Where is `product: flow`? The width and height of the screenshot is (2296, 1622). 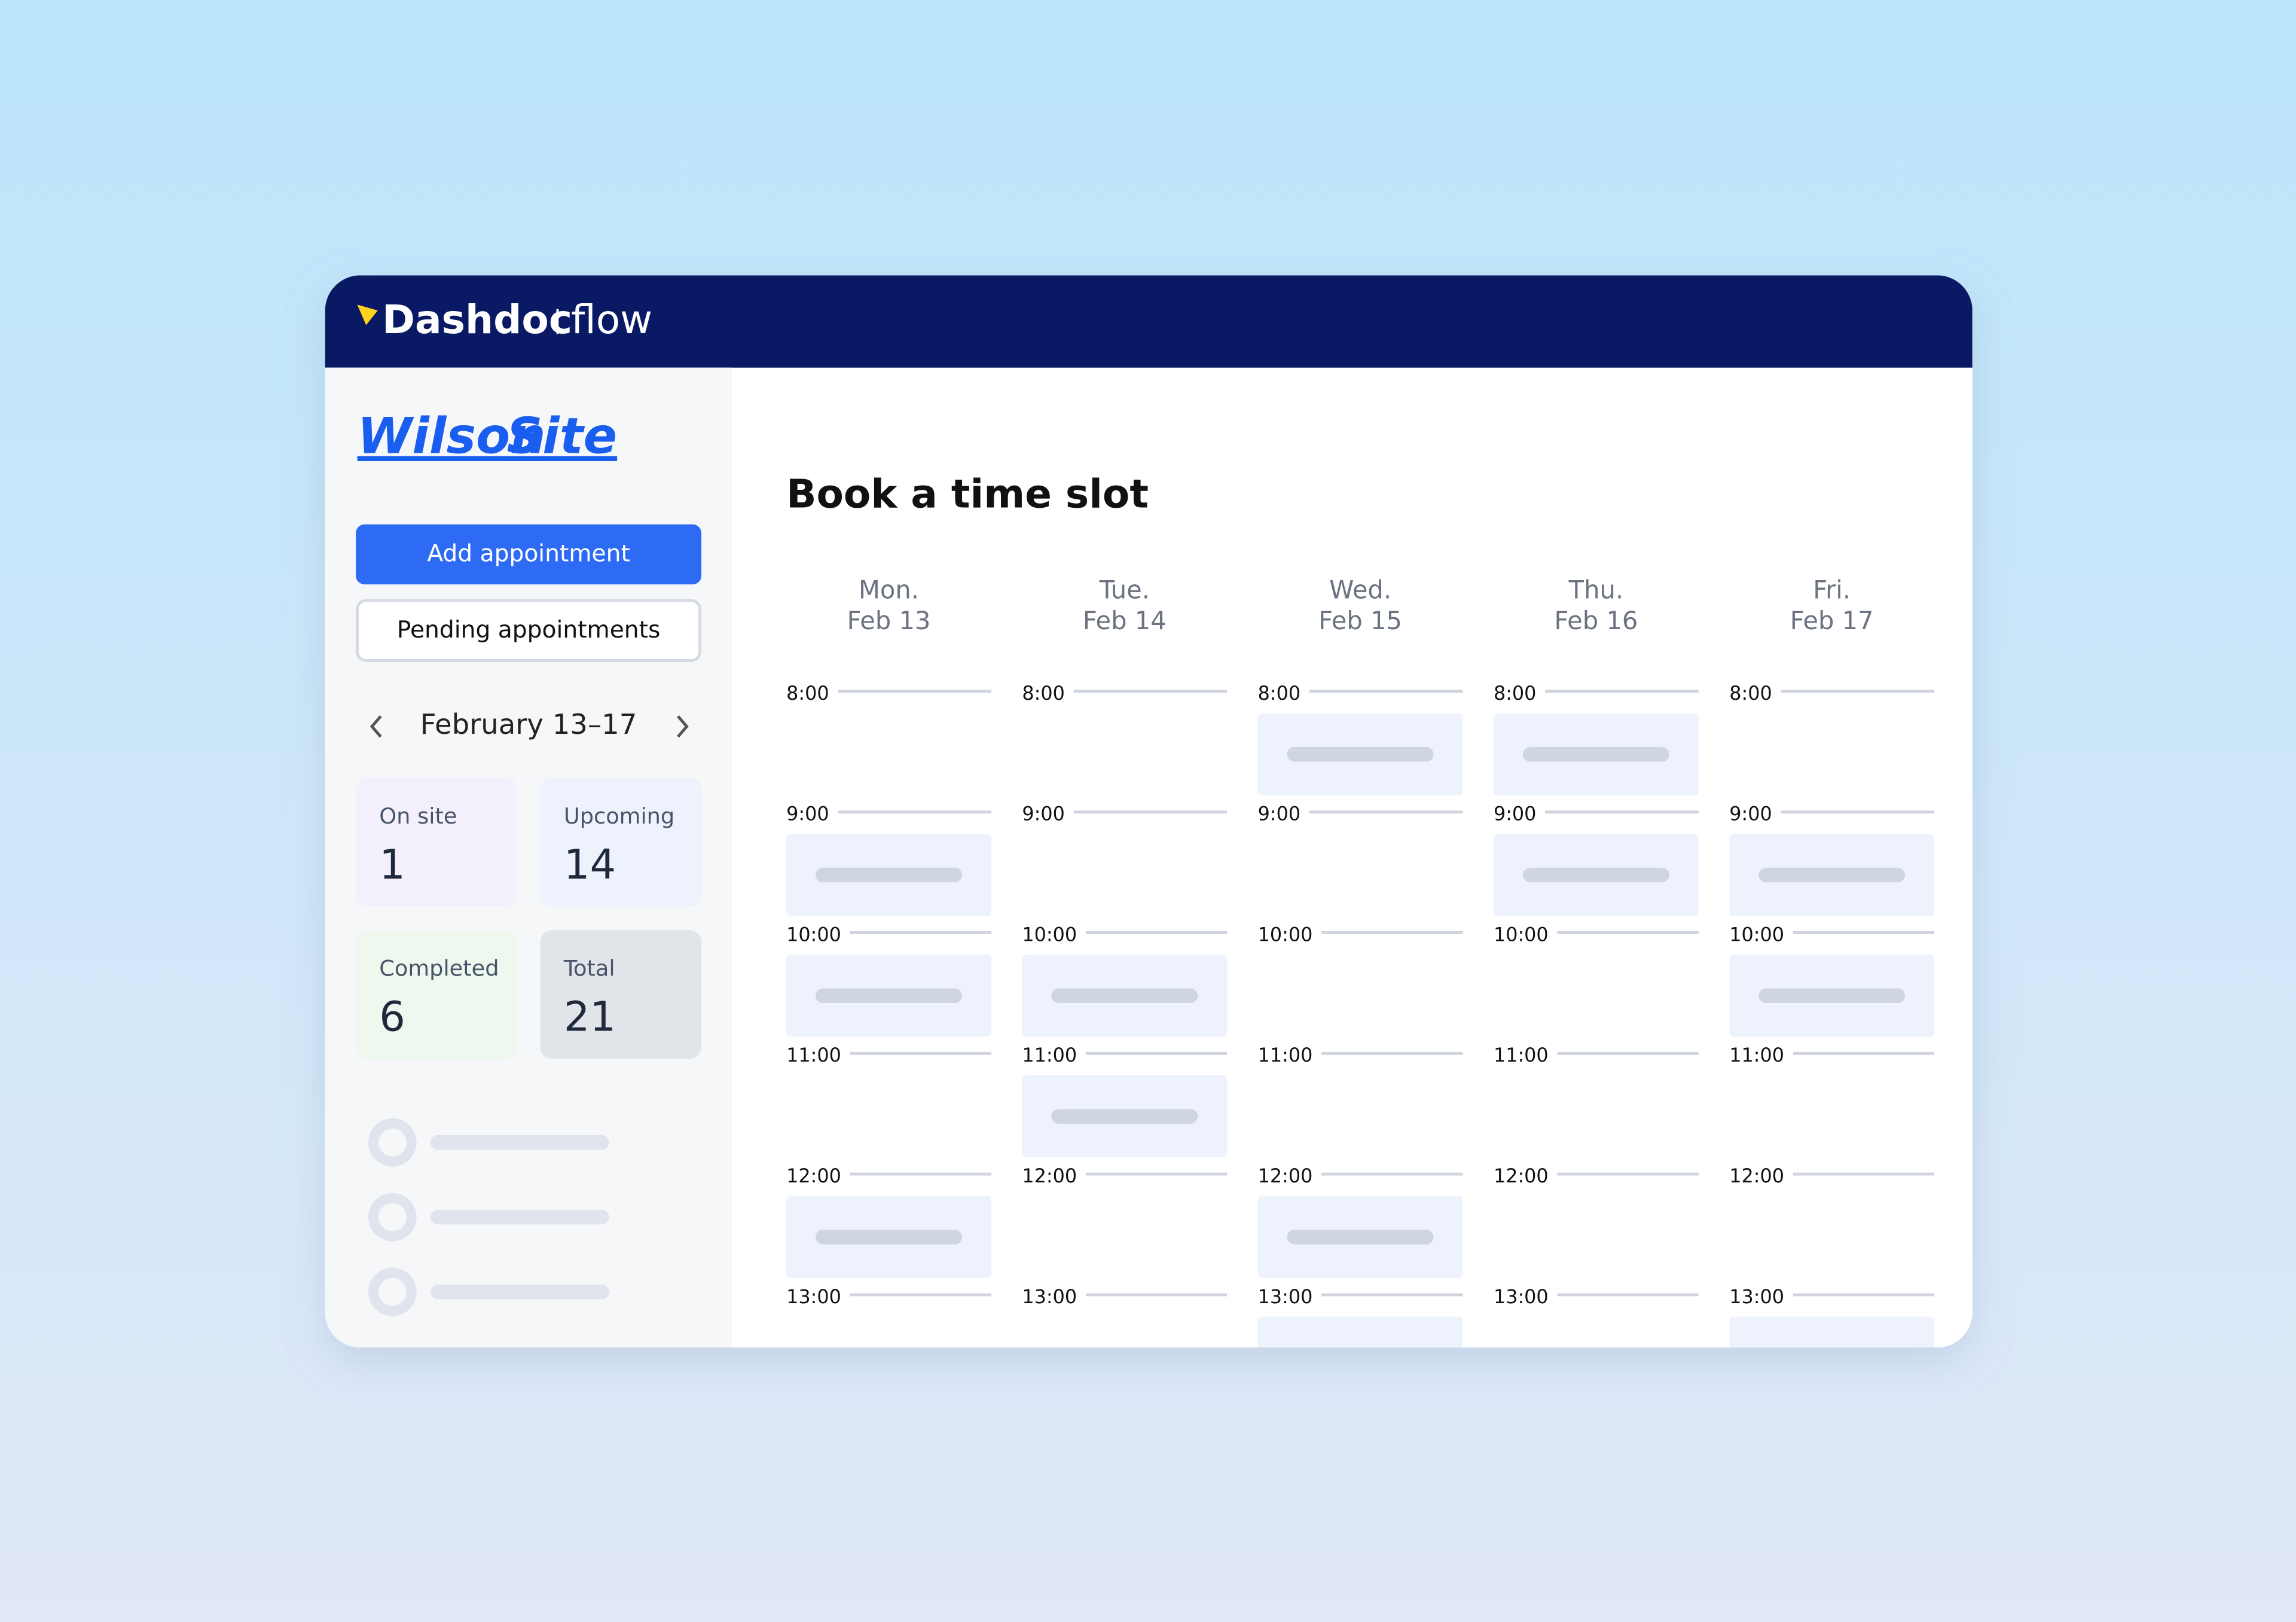 product: flow is located at coordinates (611, 320).